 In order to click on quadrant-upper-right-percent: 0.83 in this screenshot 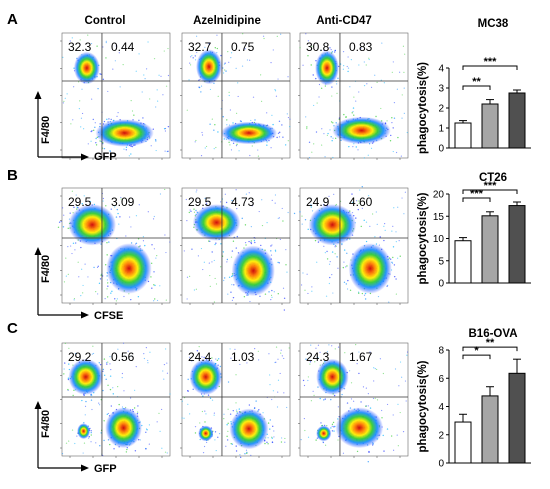, I will do `click(361, 47)`.